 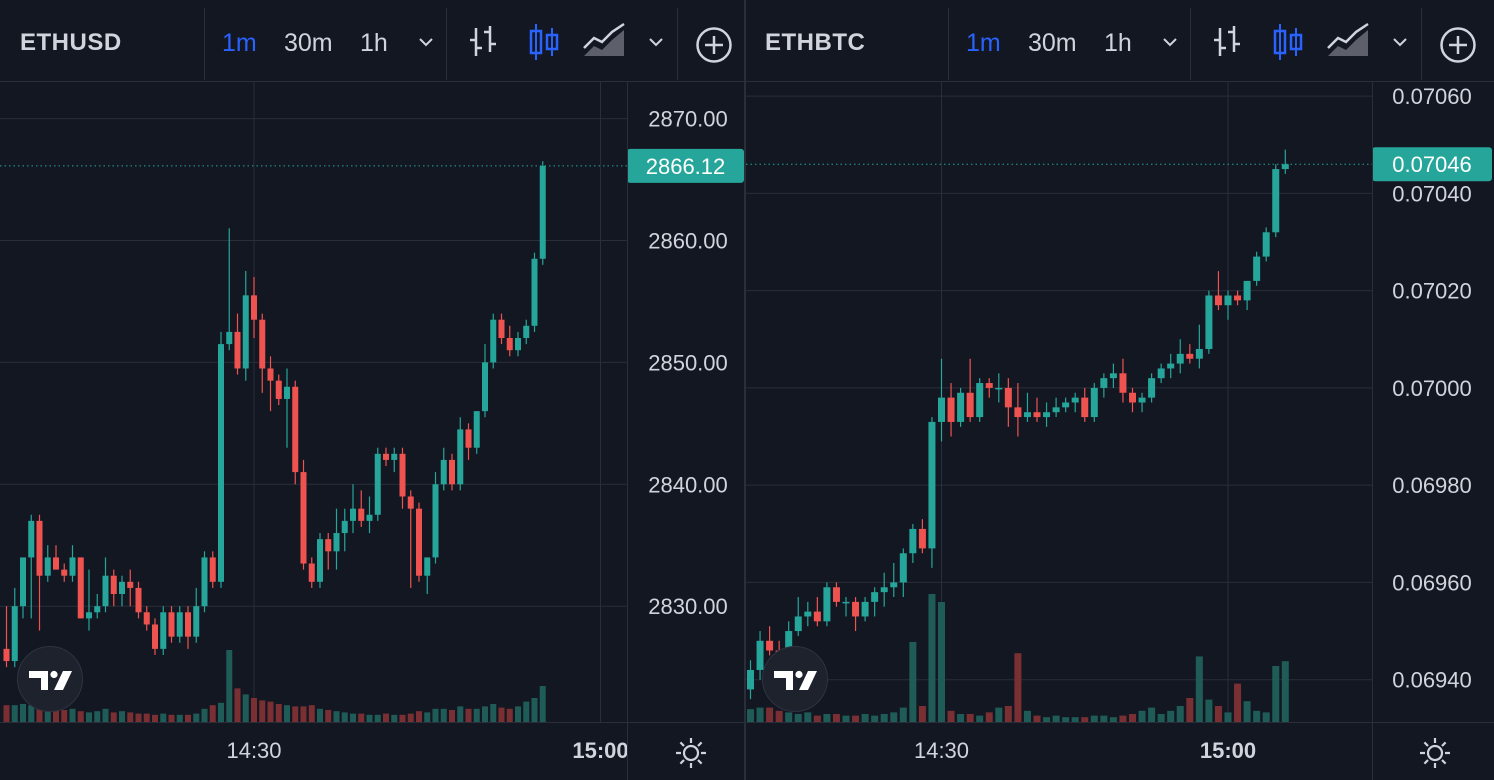 I want to click on price-tick-label: 2850.00, so click(x=688, y=362).